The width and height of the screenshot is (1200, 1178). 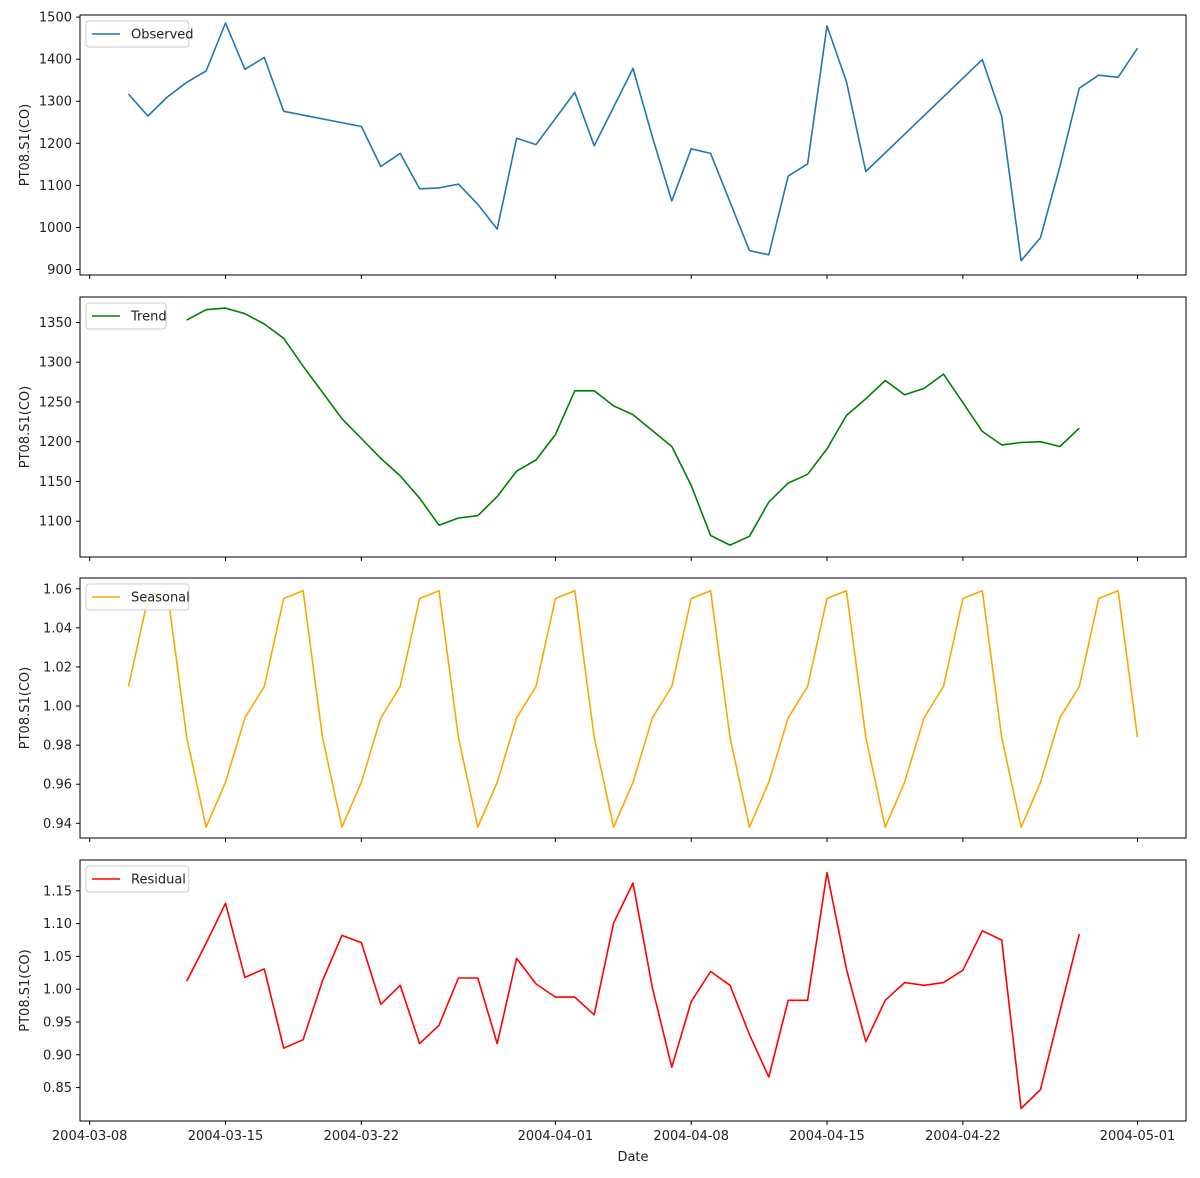 I want to click on y-tick-label: 0.94, so click(x=57, y=824).